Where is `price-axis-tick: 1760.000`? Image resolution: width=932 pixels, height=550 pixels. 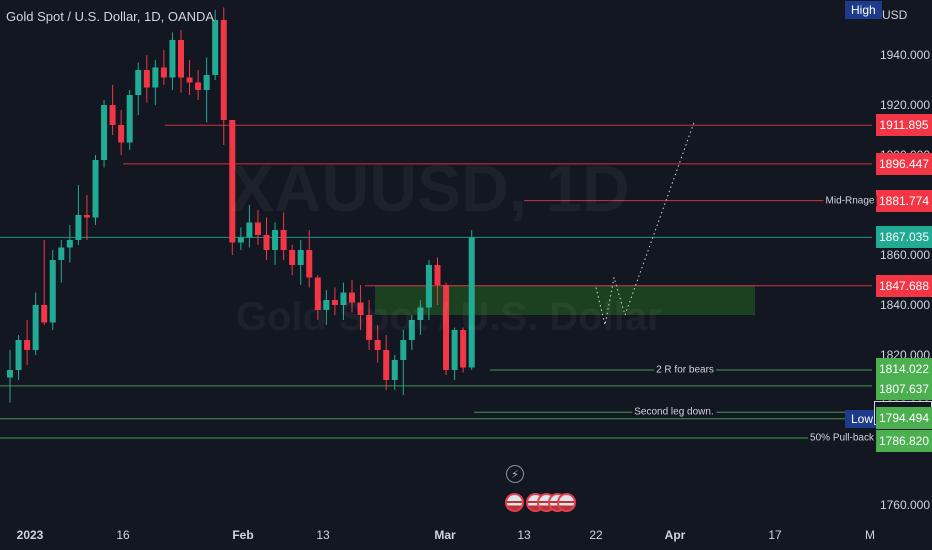 price-axis-tick: 1760.000 is located at coordinates (904, 505).